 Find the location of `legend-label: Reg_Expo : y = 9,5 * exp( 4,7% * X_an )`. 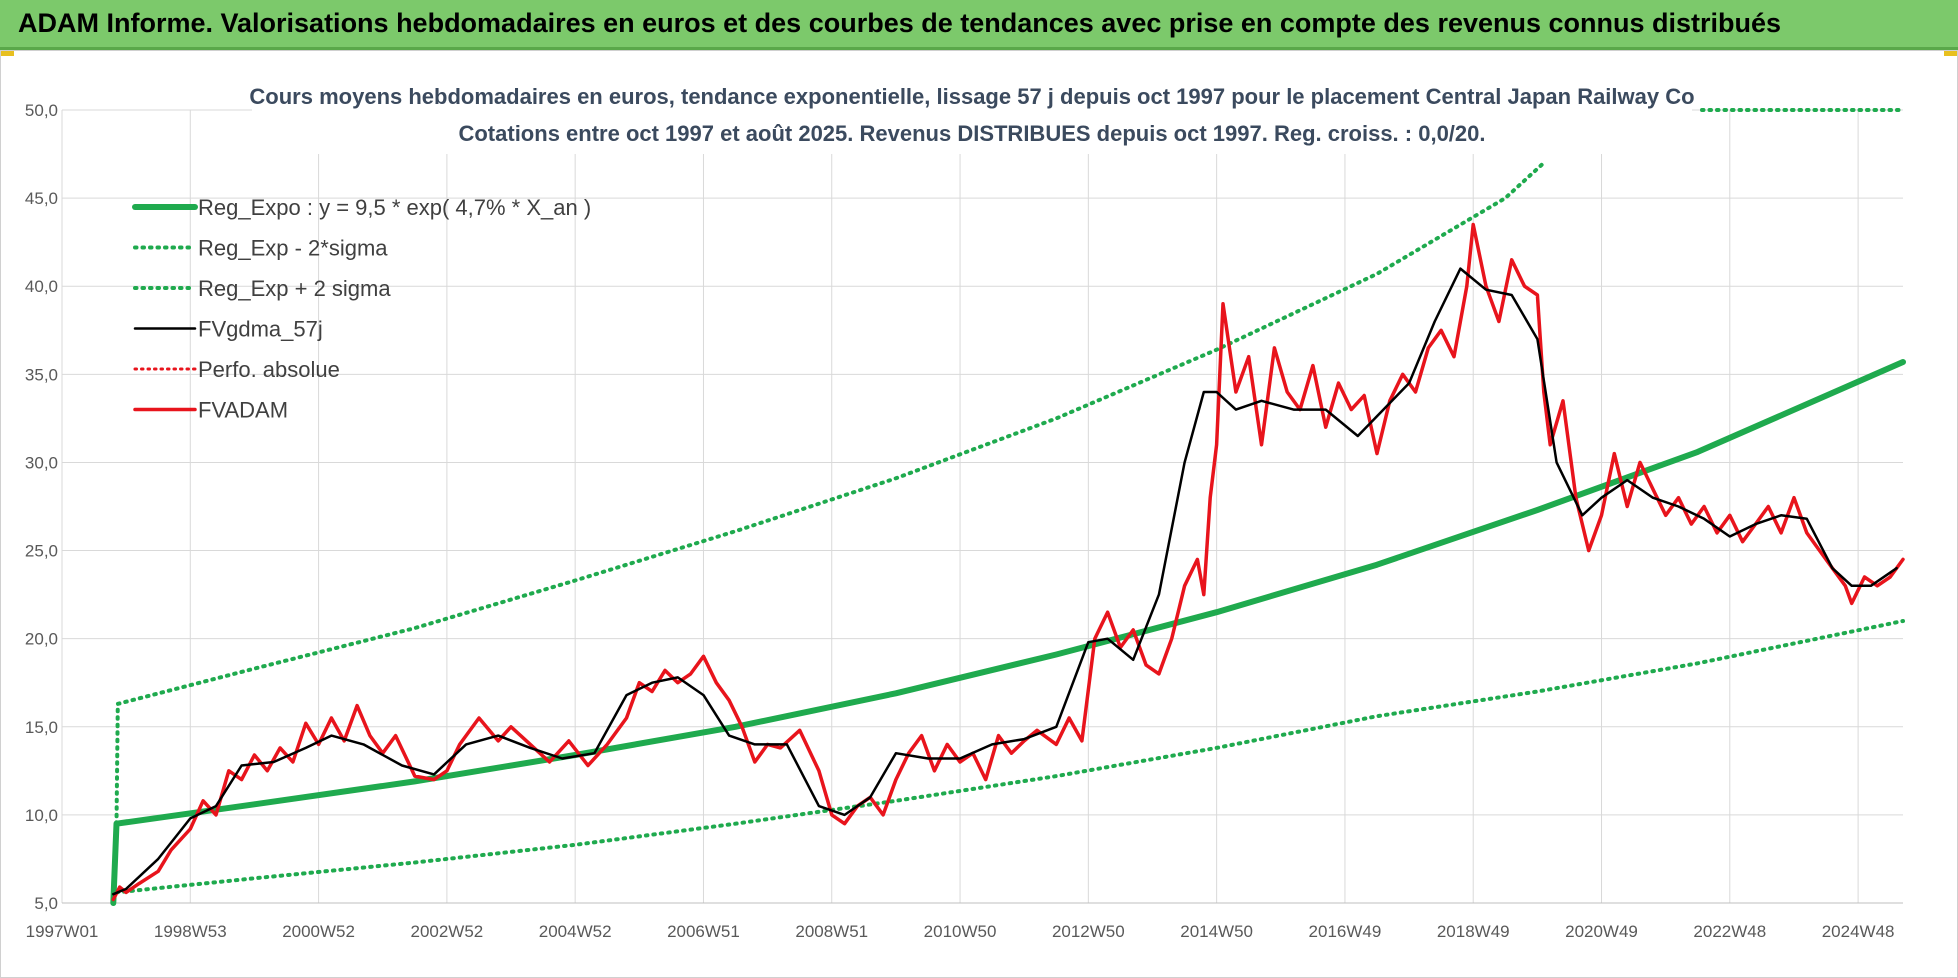

legend-label: Reg_Expo : y = 9,5 * exp( 4,7% * X_an ) is located at coordinates (394, 207).